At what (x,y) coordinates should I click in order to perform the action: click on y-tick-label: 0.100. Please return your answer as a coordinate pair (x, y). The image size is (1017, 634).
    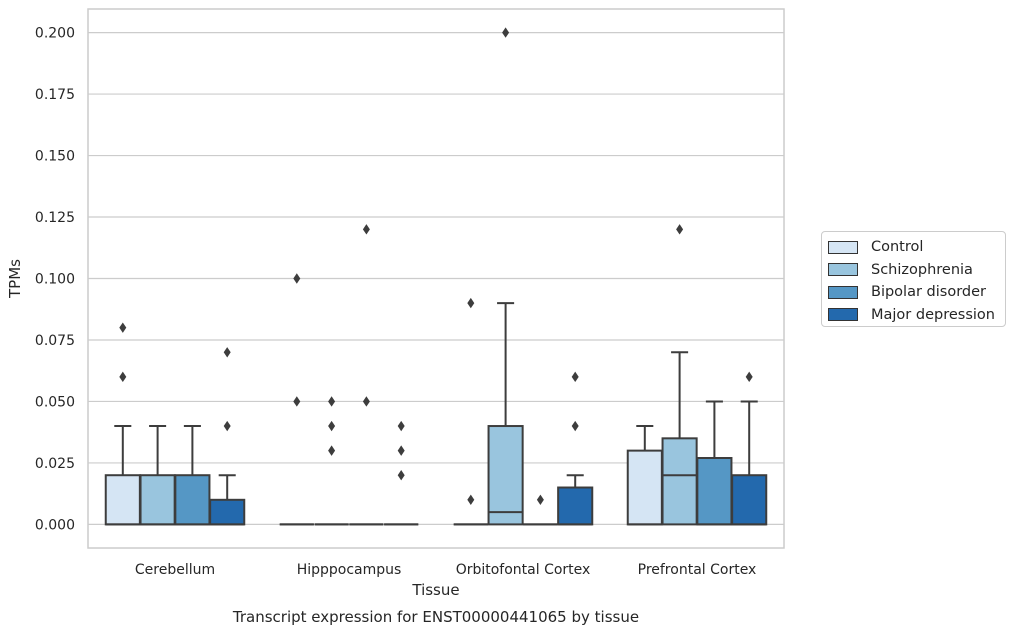
    Looking at the image, I should click on (55, 280).